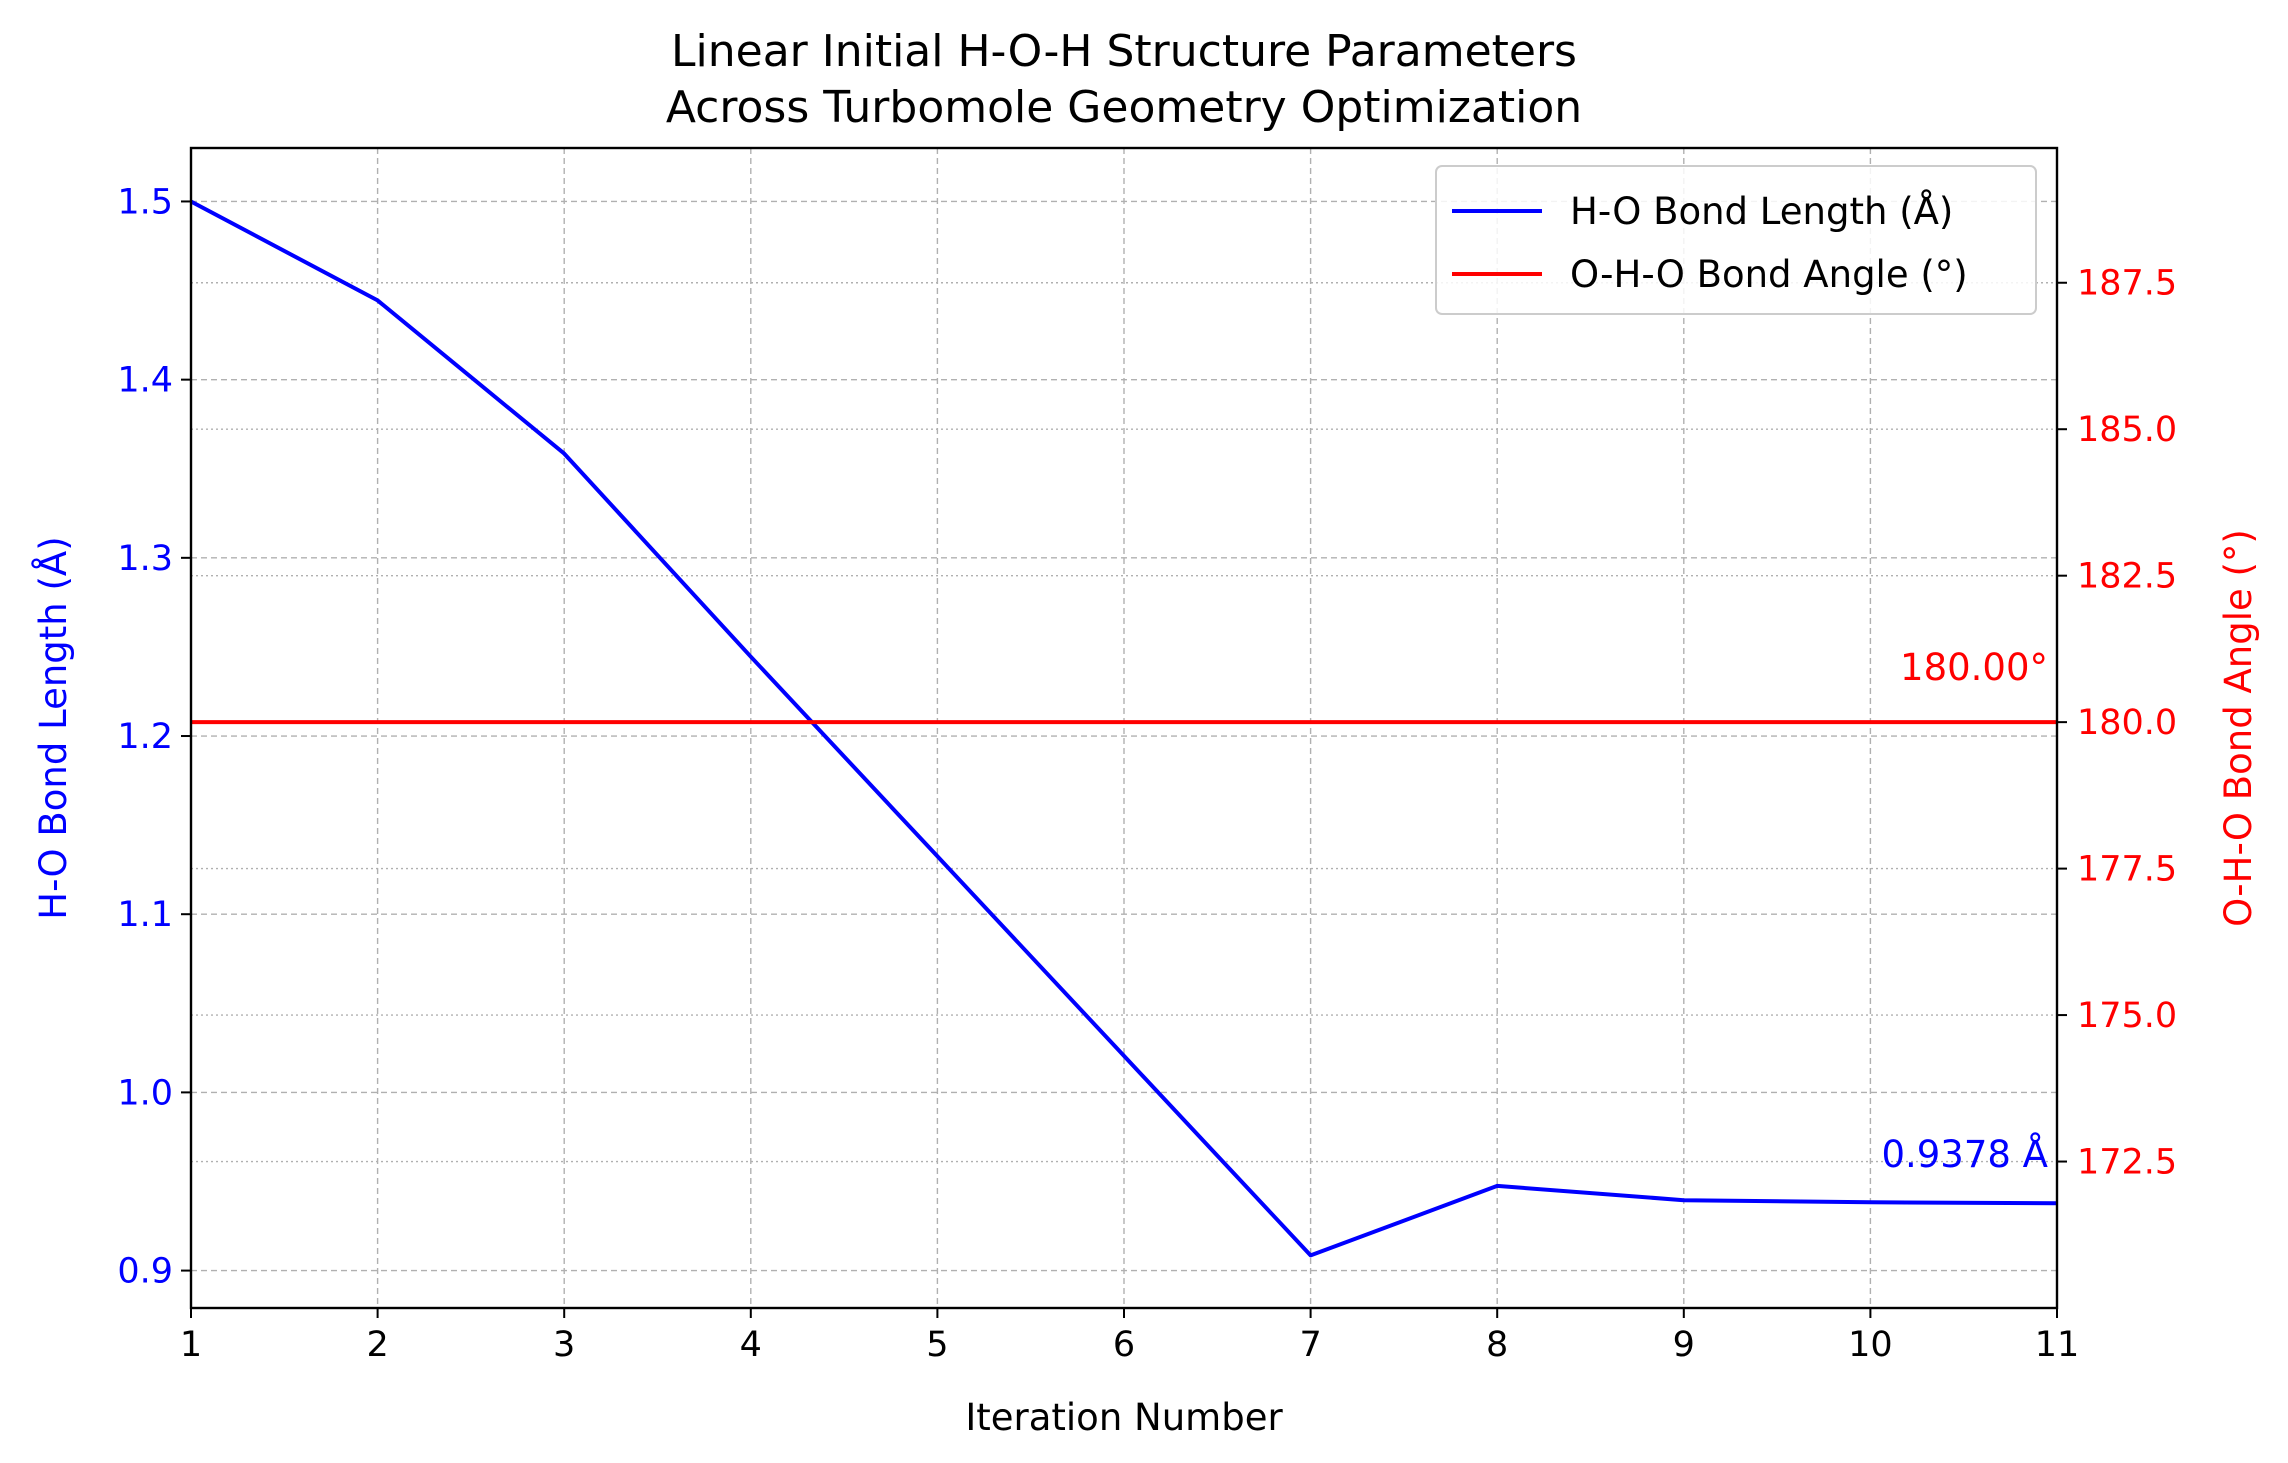  I want to click on x-tick-label: 3, so click(564, 1345).